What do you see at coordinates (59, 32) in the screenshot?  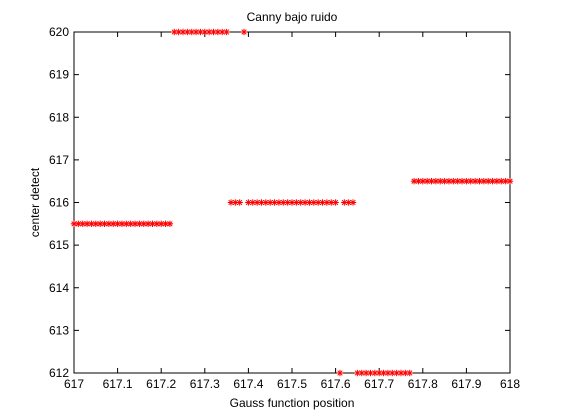 I see `y-tick-label: 620` at bounding box center [59, 32].